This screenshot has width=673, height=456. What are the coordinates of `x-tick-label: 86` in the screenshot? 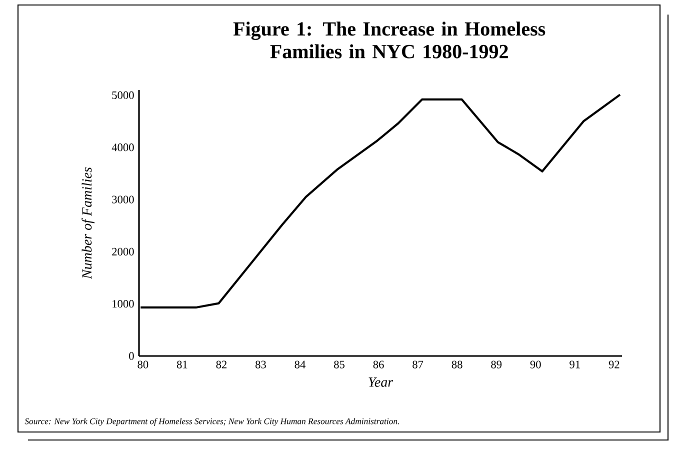 It's located at (378, 364).